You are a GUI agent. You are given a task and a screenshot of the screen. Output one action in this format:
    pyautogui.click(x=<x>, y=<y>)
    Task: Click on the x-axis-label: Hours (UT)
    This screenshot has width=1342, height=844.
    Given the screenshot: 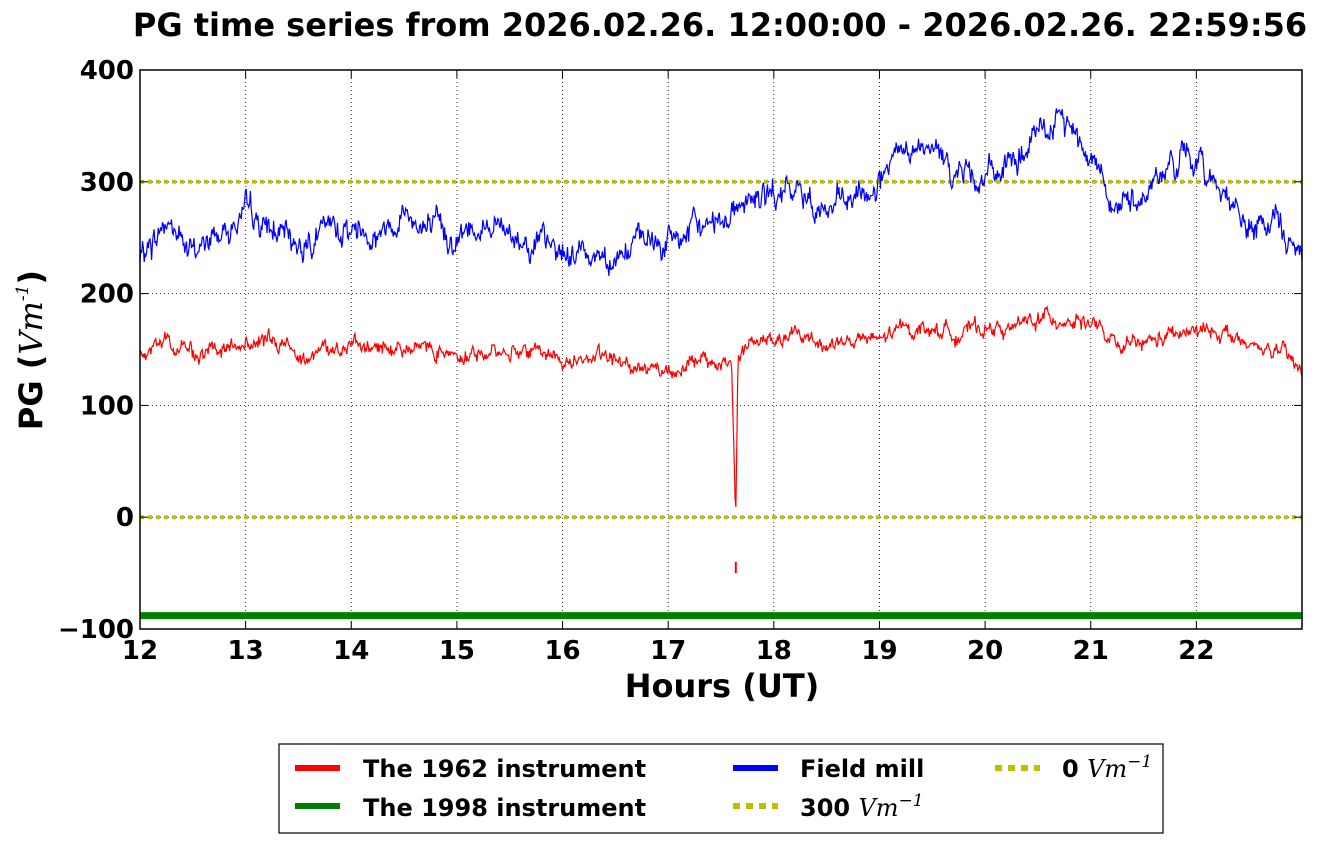 What is the action you would take?
    pyautogui.click(x=722, y=686)
    